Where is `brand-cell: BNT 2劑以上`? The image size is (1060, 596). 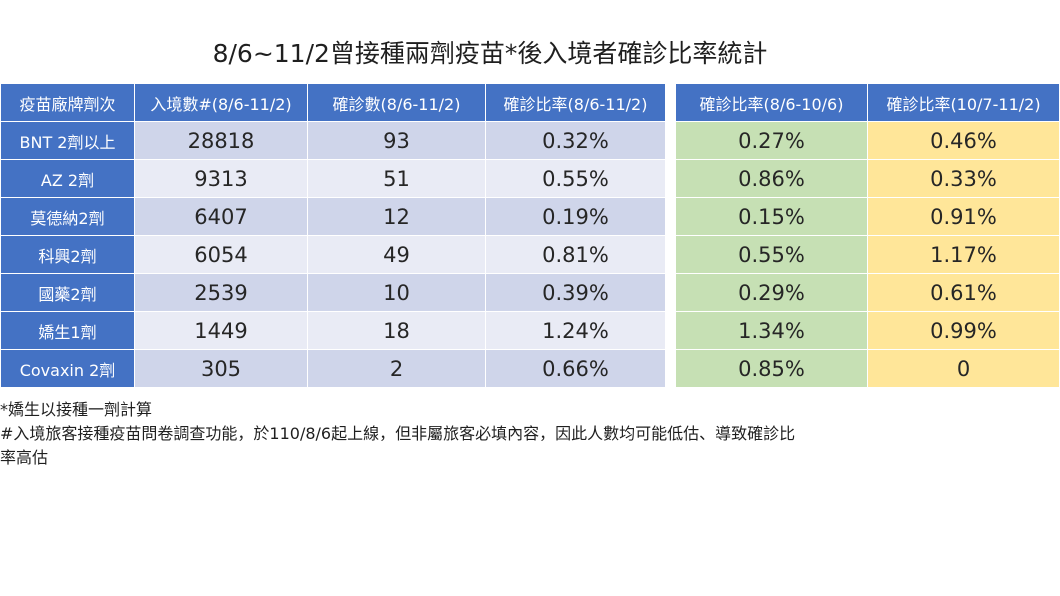
brand-cell: BNT 2劑以上 is located at coordinates (67, 140).